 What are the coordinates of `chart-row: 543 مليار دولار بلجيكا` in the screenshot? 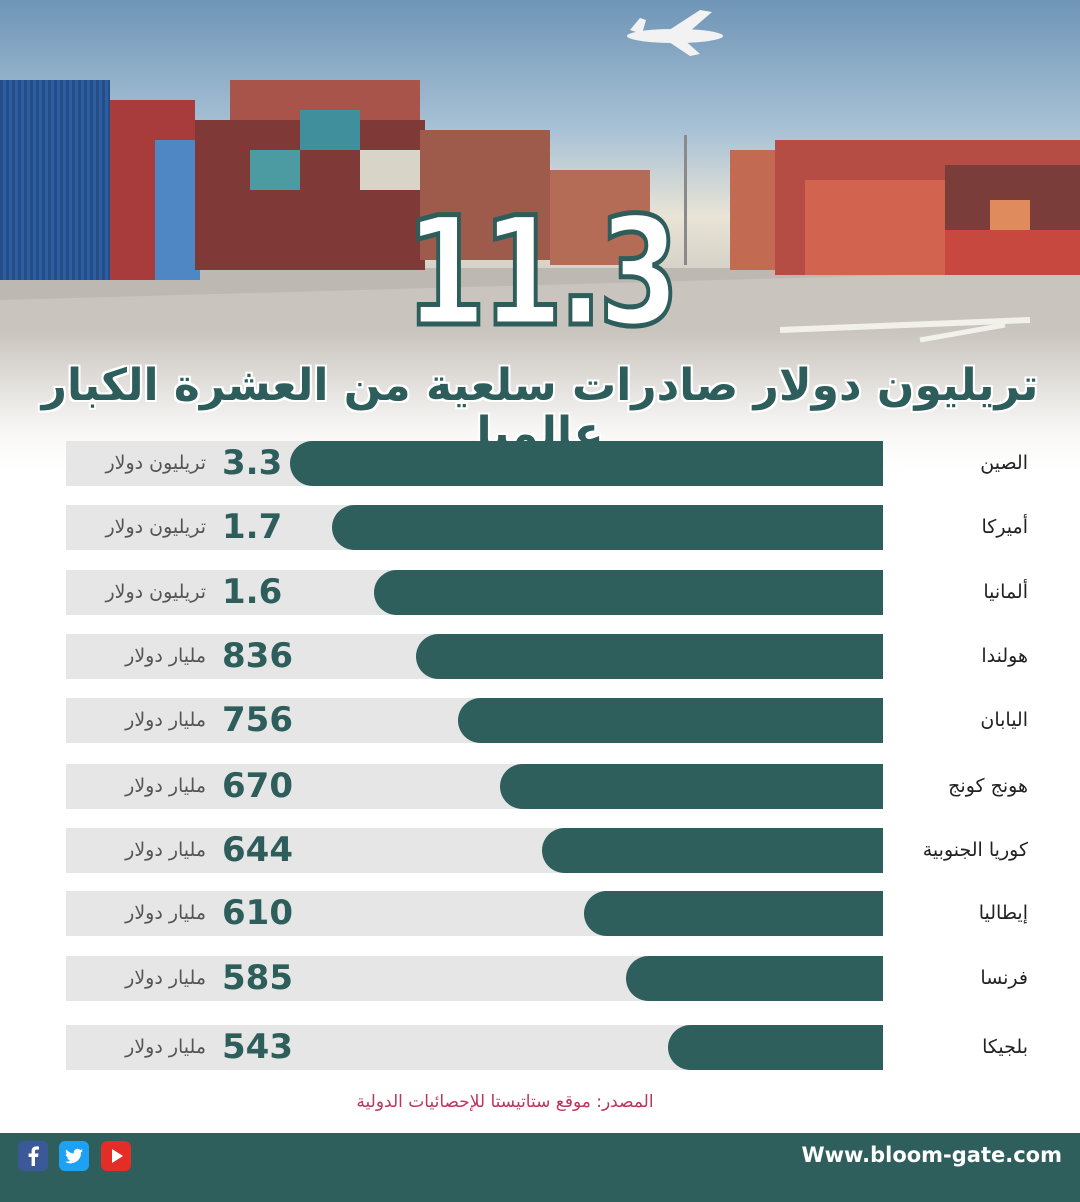 It's located at (540, 1047).